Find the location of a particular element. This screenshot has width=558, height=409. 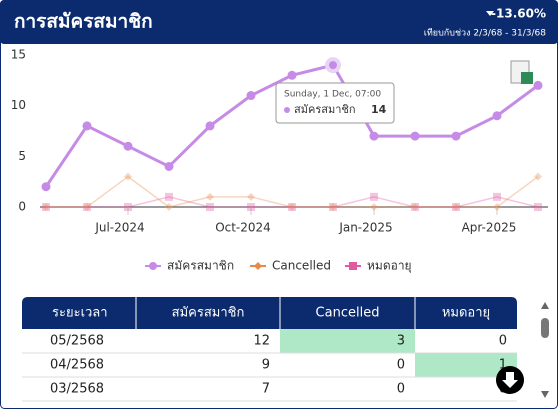

column-header: ระยะเวลา is located at coordinates (80, 313).